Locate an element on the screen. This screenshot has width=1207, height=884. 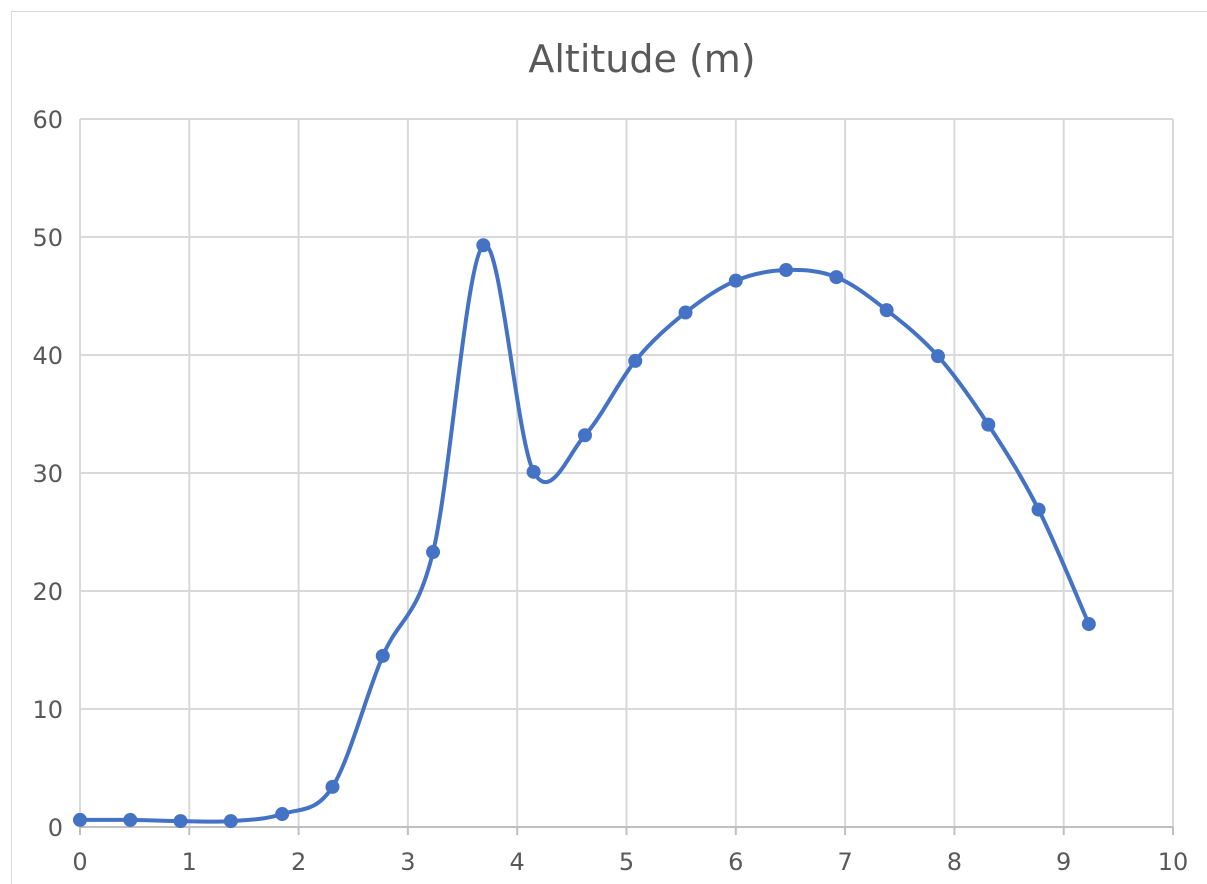
x-tick-label: 7 is located at coordinates (844, 862).